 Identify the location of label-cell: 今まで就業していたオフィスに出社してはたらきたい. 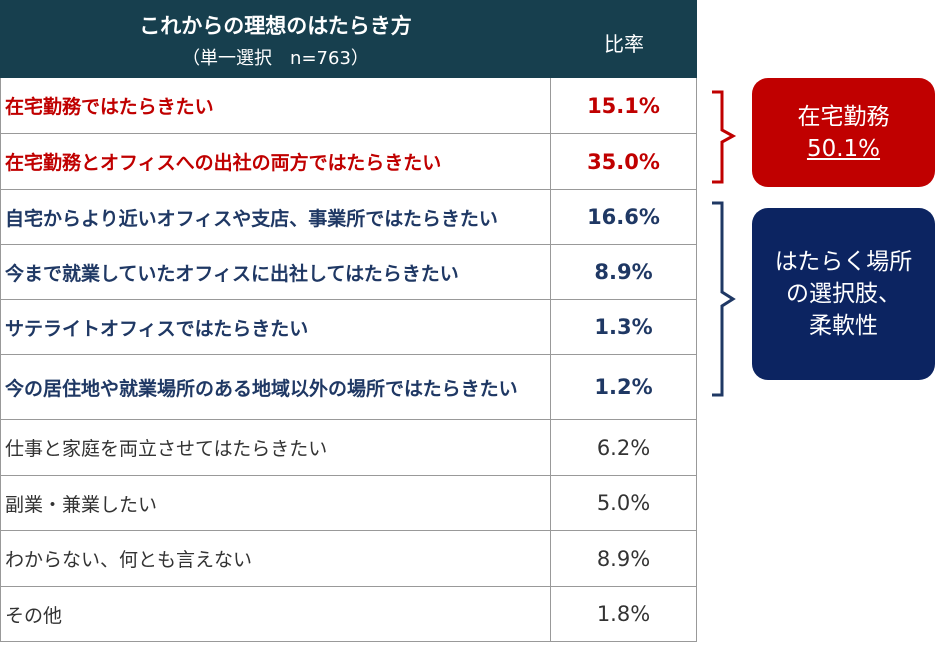
(275, 272).